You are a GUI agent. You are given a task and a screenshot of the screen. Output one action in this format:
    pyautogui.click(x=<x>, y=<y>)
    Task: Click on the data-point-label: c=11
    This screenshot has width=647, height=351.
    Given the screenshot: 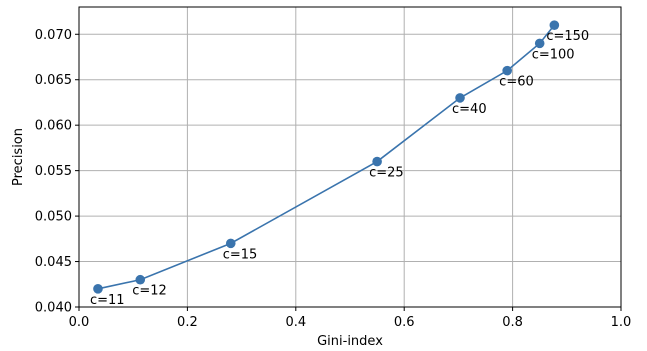 What is the action you would take?
    pyautogui.click(x=107, y=300)
    